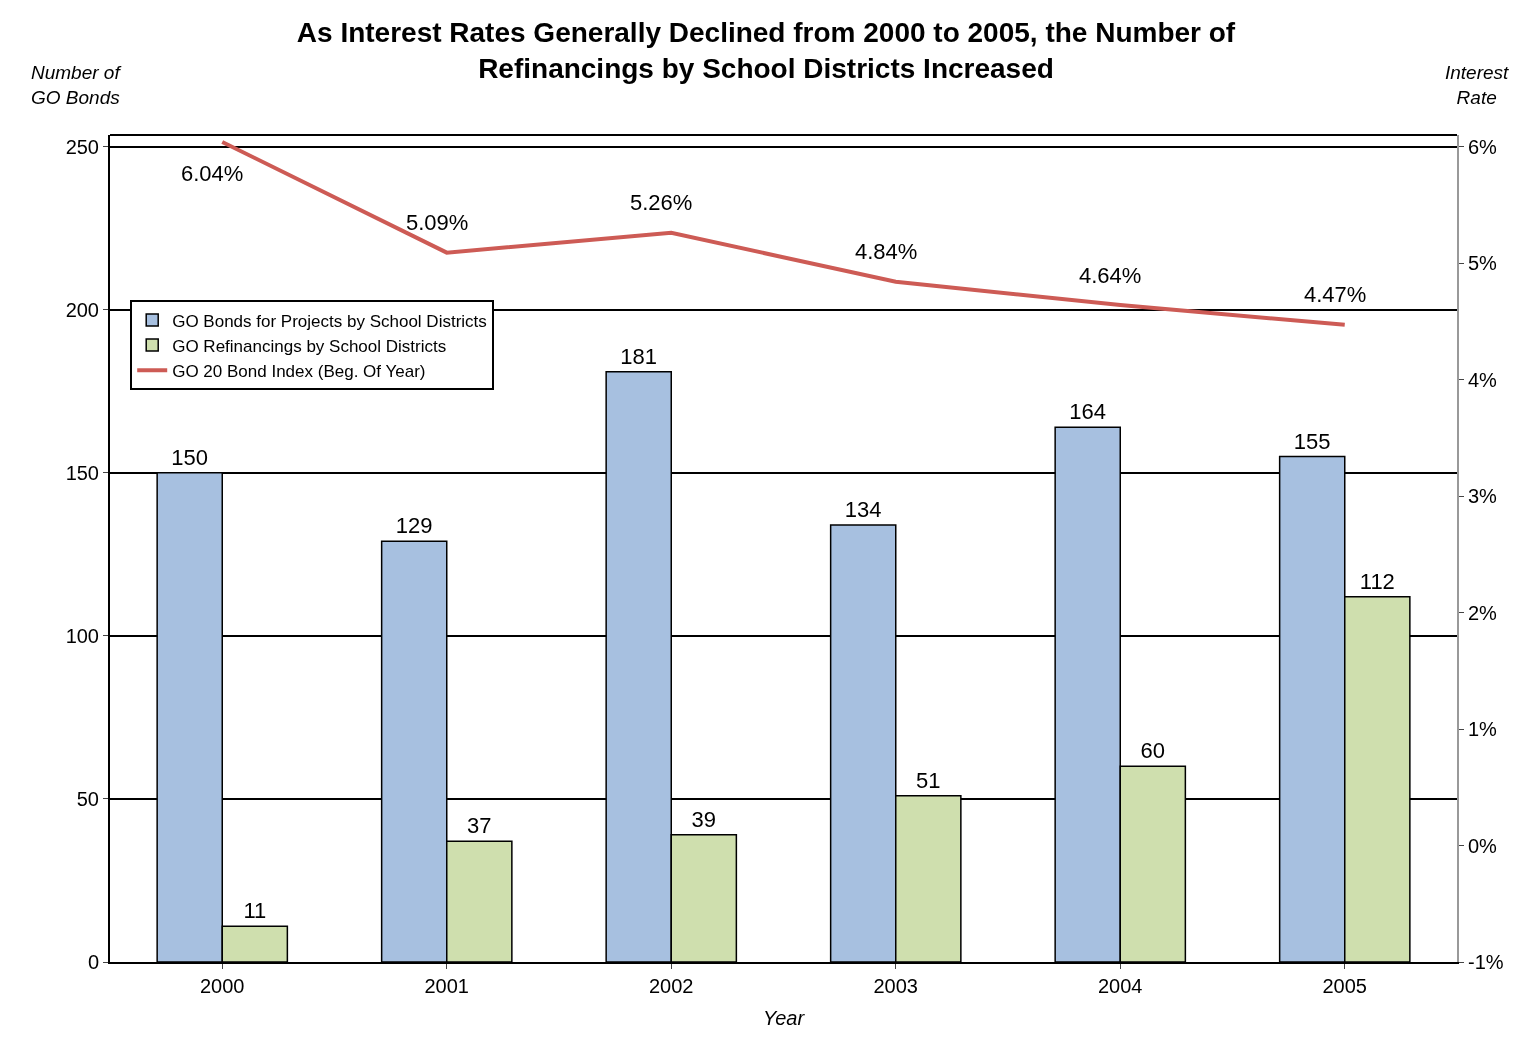 Image resolution: width=1532 pixels, height=1047 pixels. I want to click on legend-label: GO Refinancings by School Districts, so click(309, 346).